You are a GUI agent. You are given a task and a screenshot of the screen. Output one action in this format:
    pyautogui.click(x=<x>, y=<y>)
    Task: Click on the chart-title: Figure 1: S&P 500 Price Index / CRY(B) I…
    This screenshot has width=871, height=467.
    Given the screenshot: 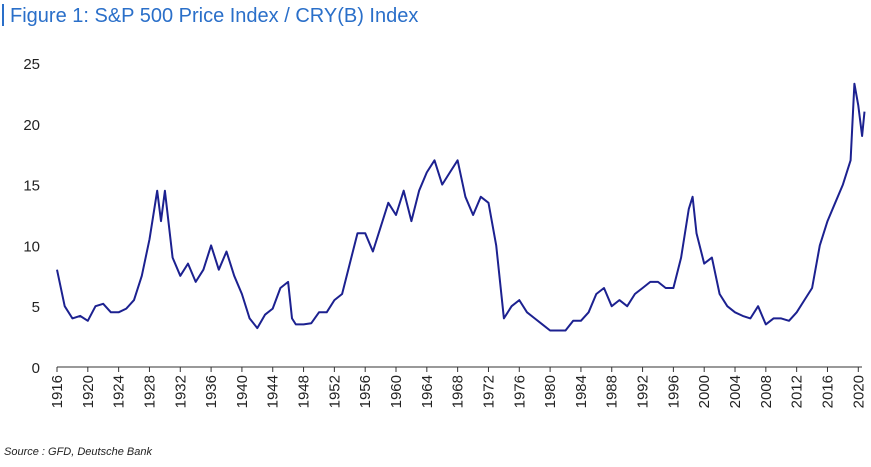 What is the action you would take?
    pyautogui.click(x=214, y=16)
    